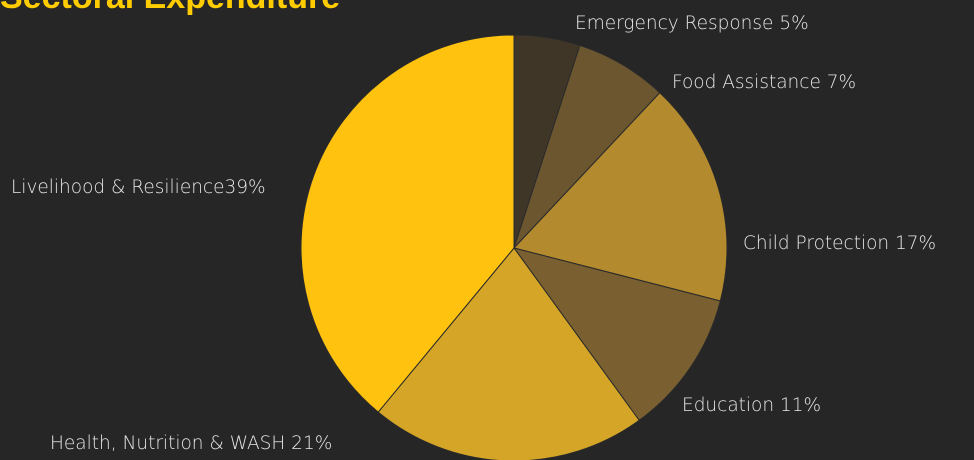 The image size is (974, 460). What do you see at coordinates (191, 443) in the screenshot?
I see `slice-label-health-nutrition-wash: Health, Nutrition & WASH 21%` at bounding box center [191, 443].